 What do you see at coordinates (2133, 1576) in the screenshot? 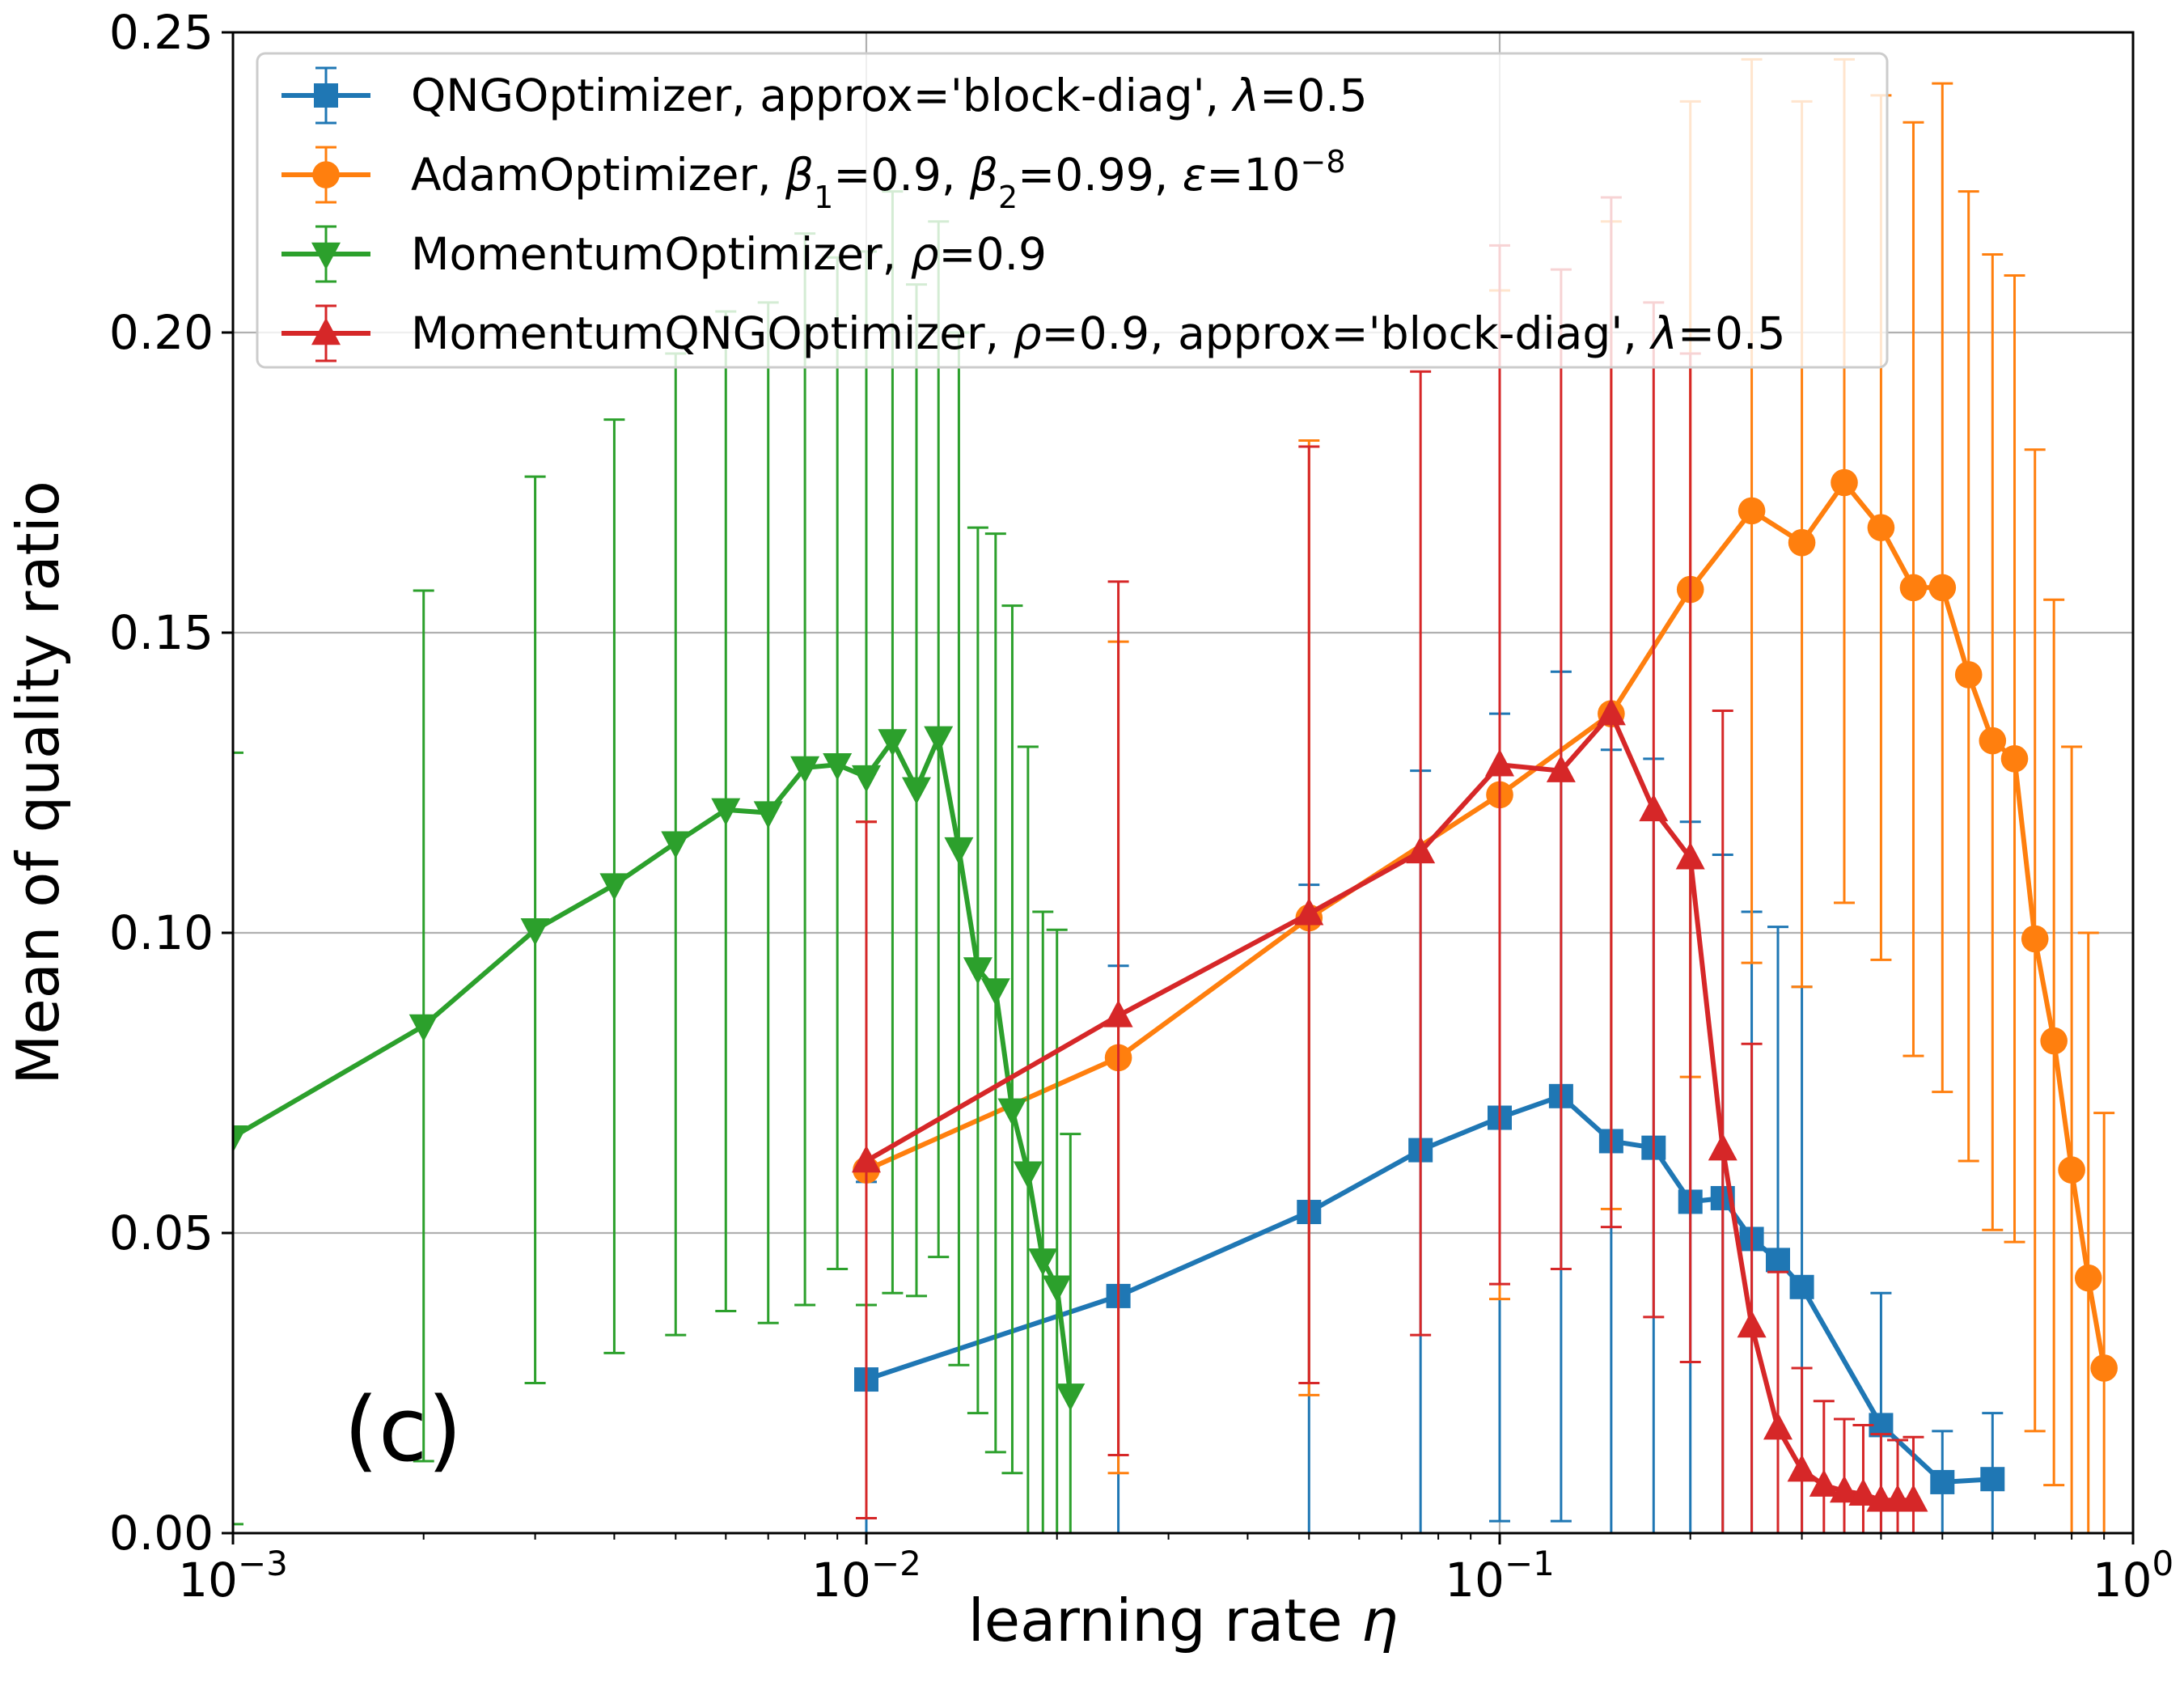
I see `x-tick-label: 10⁰` at bounding box center [2133, 1576].